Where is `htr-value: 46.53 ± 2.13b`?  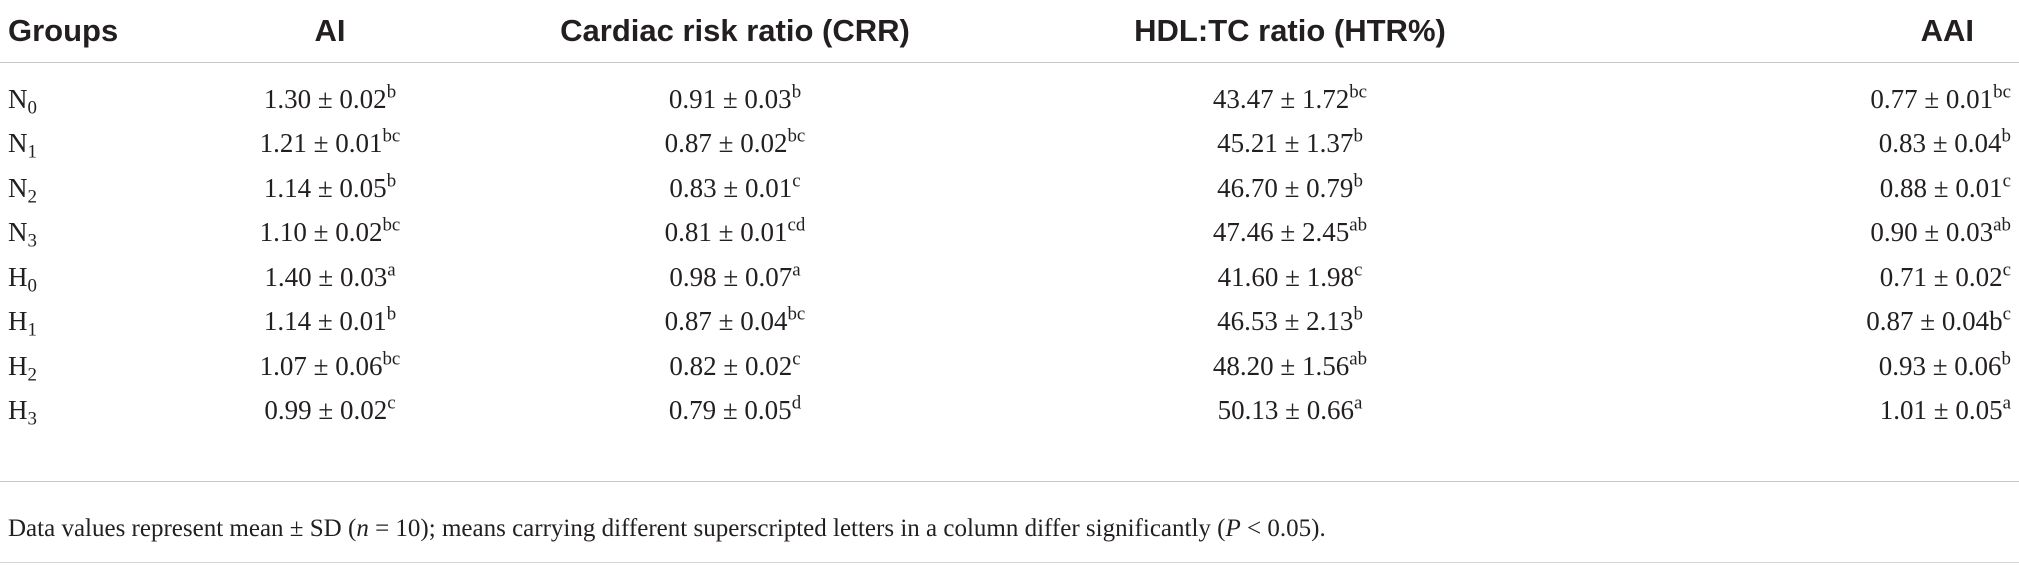 htr-value: 46.53 ± 2.13b is located at coordinates (1290, 322).